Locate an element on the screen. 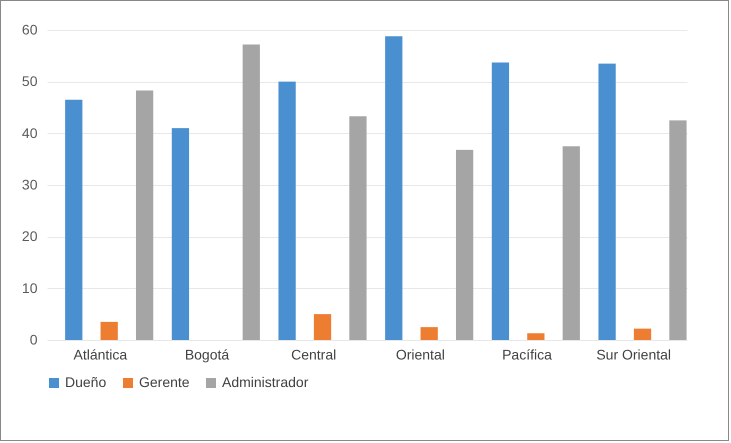 This screenshot has height=443, width=731. y-tick-label: 50 is located at coordinates (30, 81).